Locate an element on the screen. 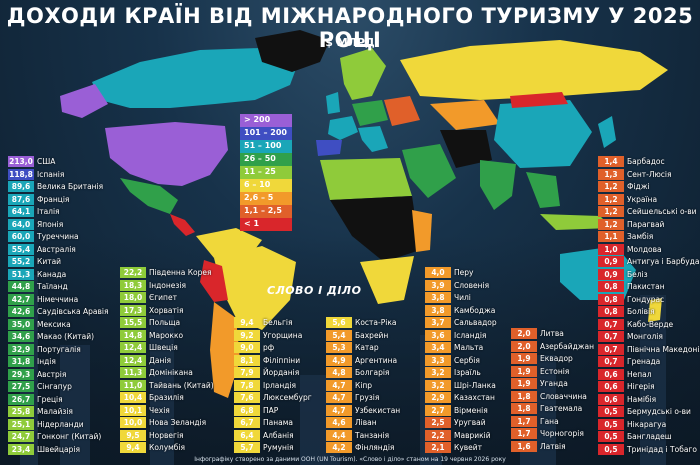  country-row: 24,7 Гонконг (Китай) is located at coordinates (54, 437).